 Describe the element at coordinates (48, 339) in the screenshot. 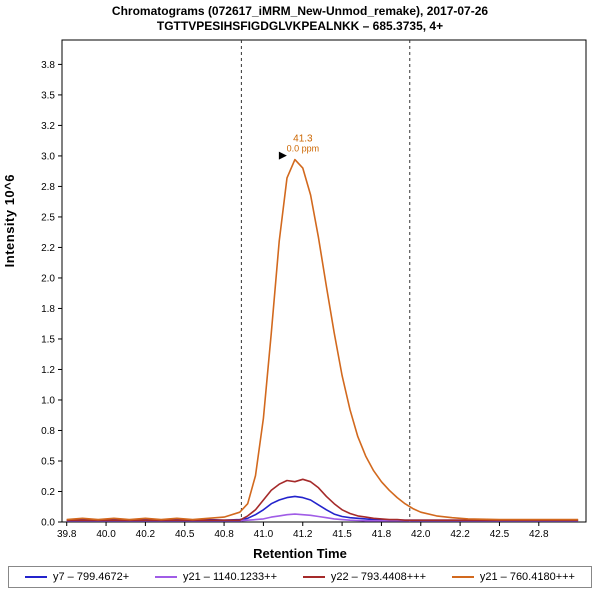

I see `y-tick-label: 1.5` at that location.